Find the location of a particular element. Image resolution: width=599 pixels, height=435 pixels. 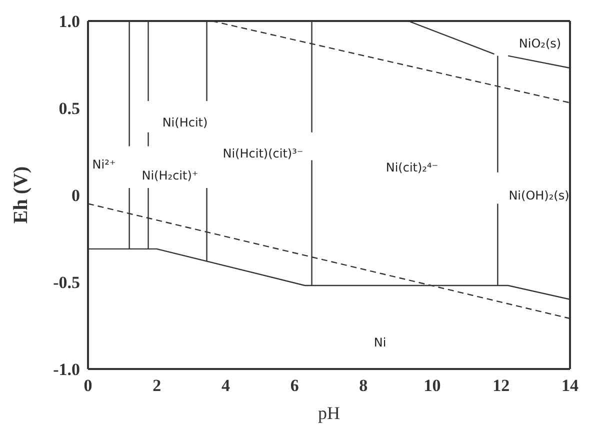

y-tick-label: -0.5 is located at coordinates (66, 282).